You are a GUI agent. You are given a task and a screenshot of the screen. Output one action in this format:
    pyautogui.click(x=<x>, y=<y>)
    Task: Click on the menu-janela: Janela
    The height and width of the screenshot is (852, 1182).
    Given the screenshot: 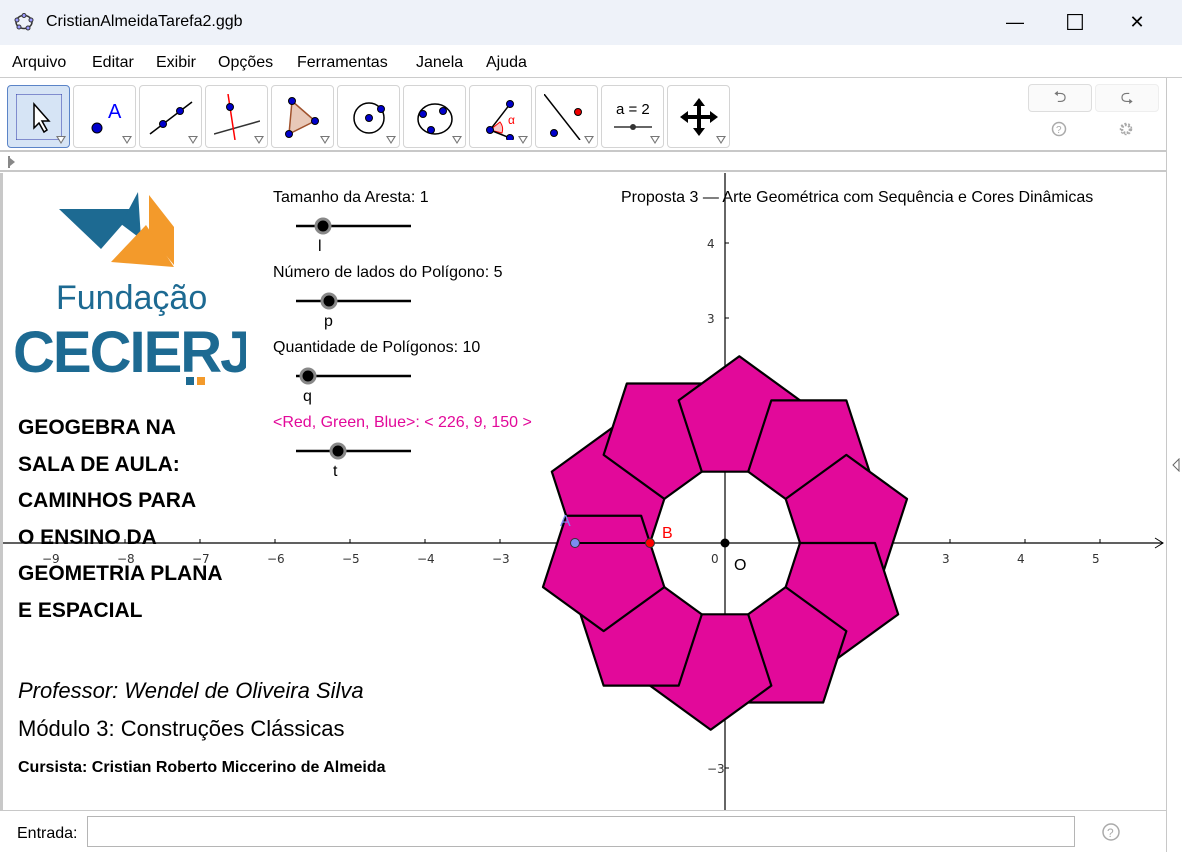 What is the action you would take?
    pyautogui.click(x=440, y=62)
    